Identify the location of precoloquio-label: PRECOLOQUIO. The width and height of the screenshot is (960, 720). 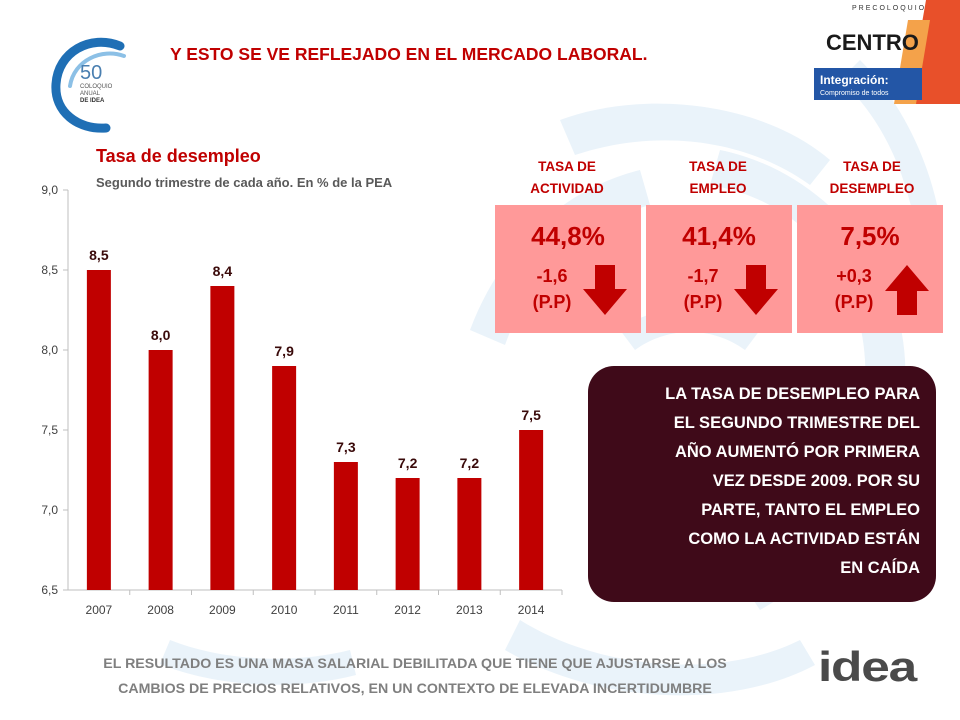
(889, 8).